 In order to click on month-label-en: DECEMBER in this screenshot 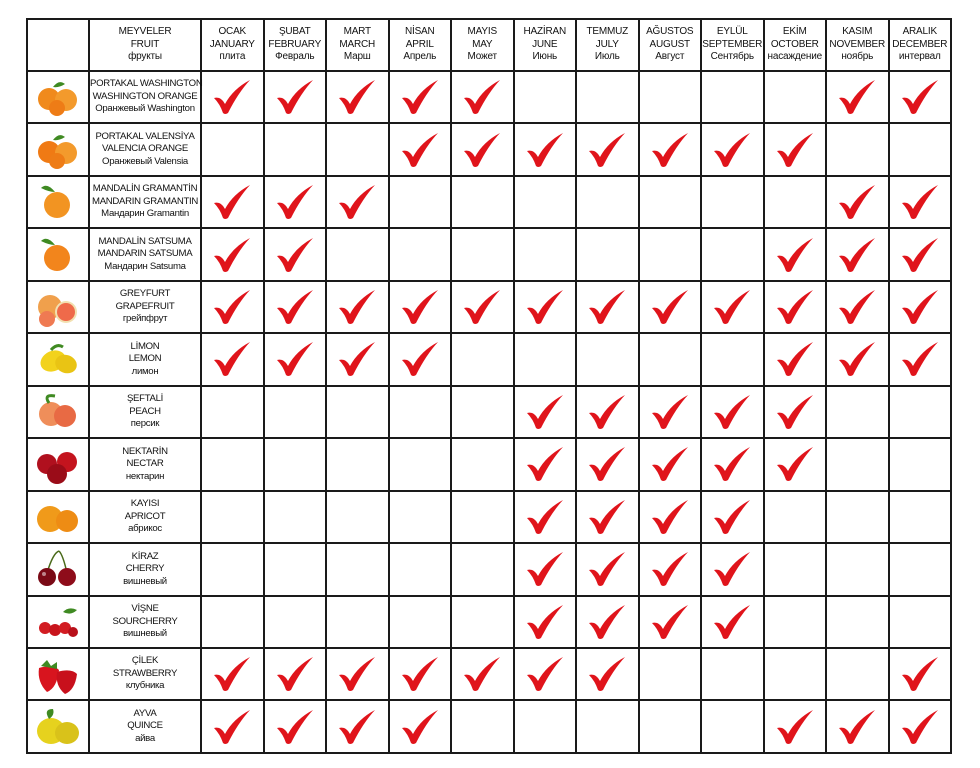, I will do `click(920, 44)`.